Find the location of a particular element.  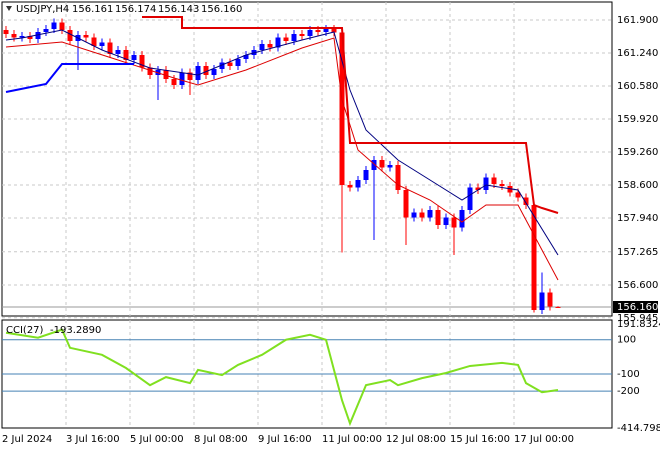

symbol-icon is located at coordinates (9, 8).